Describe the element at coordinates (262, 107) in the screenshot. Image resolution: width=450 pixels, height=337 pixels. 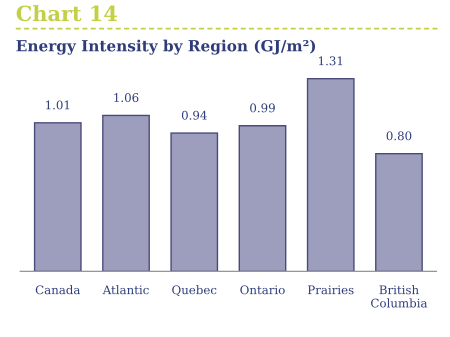
I see `data-label: 0.99` at that location.